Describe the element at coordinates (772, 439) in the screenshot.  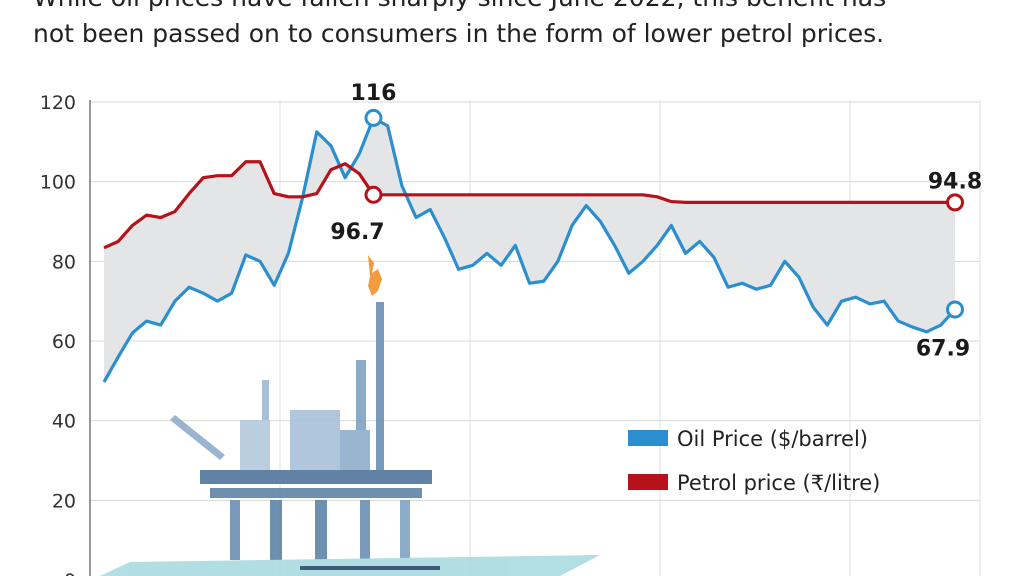
I see `legend-label: Oil Price ($/barrel)` at that location.